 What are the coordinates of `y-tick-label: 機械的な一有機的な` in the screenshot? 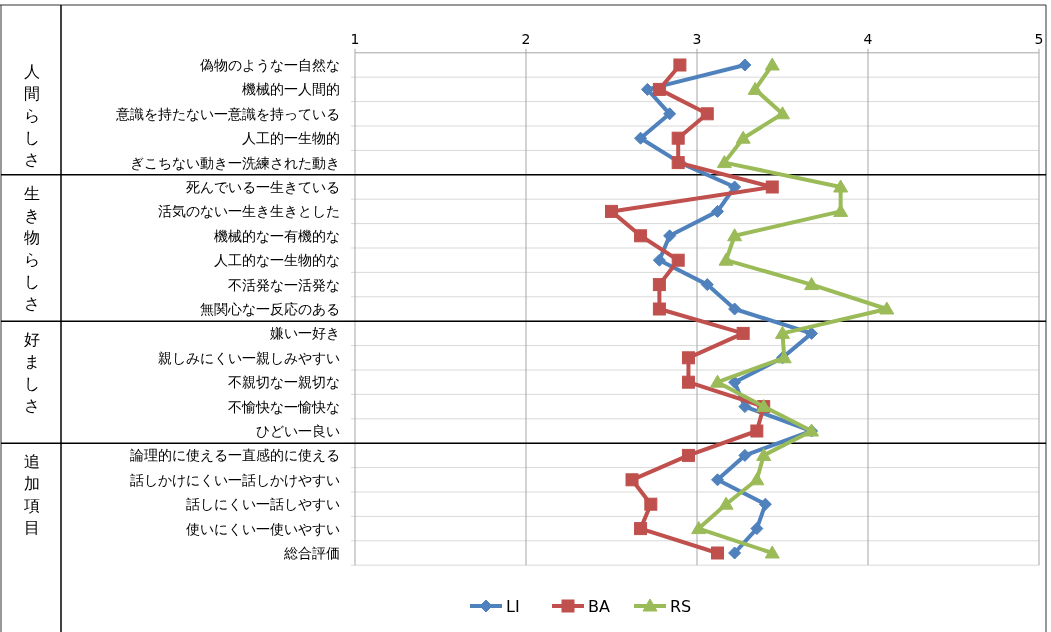 It's located at (277, 235).